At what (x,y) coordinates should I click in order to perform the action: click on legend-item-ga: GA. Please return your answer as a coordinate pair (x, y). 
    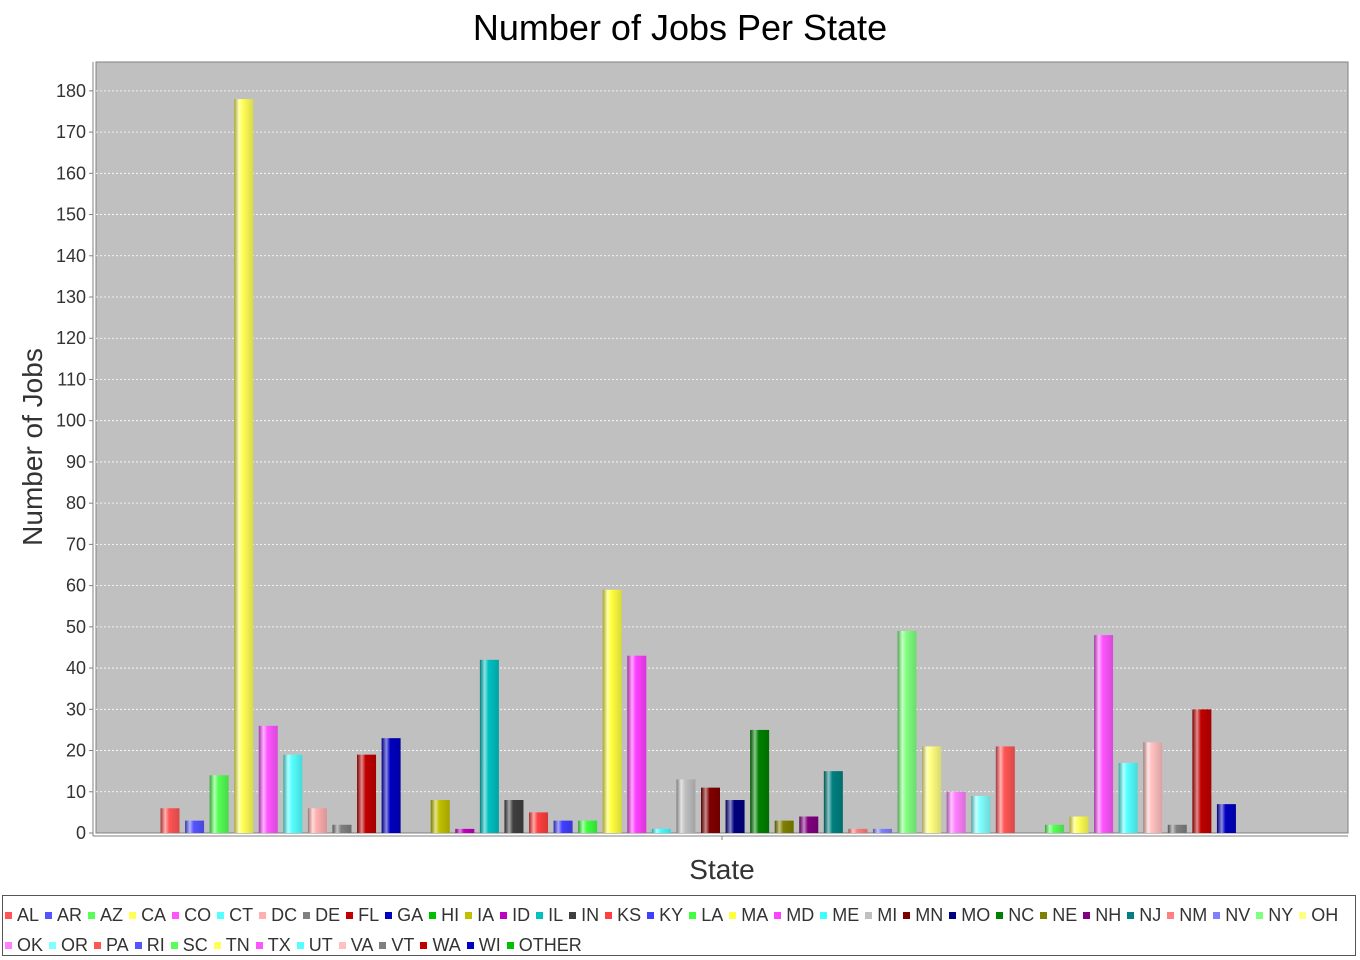
    Looking at the image, I should click on (404, 915).